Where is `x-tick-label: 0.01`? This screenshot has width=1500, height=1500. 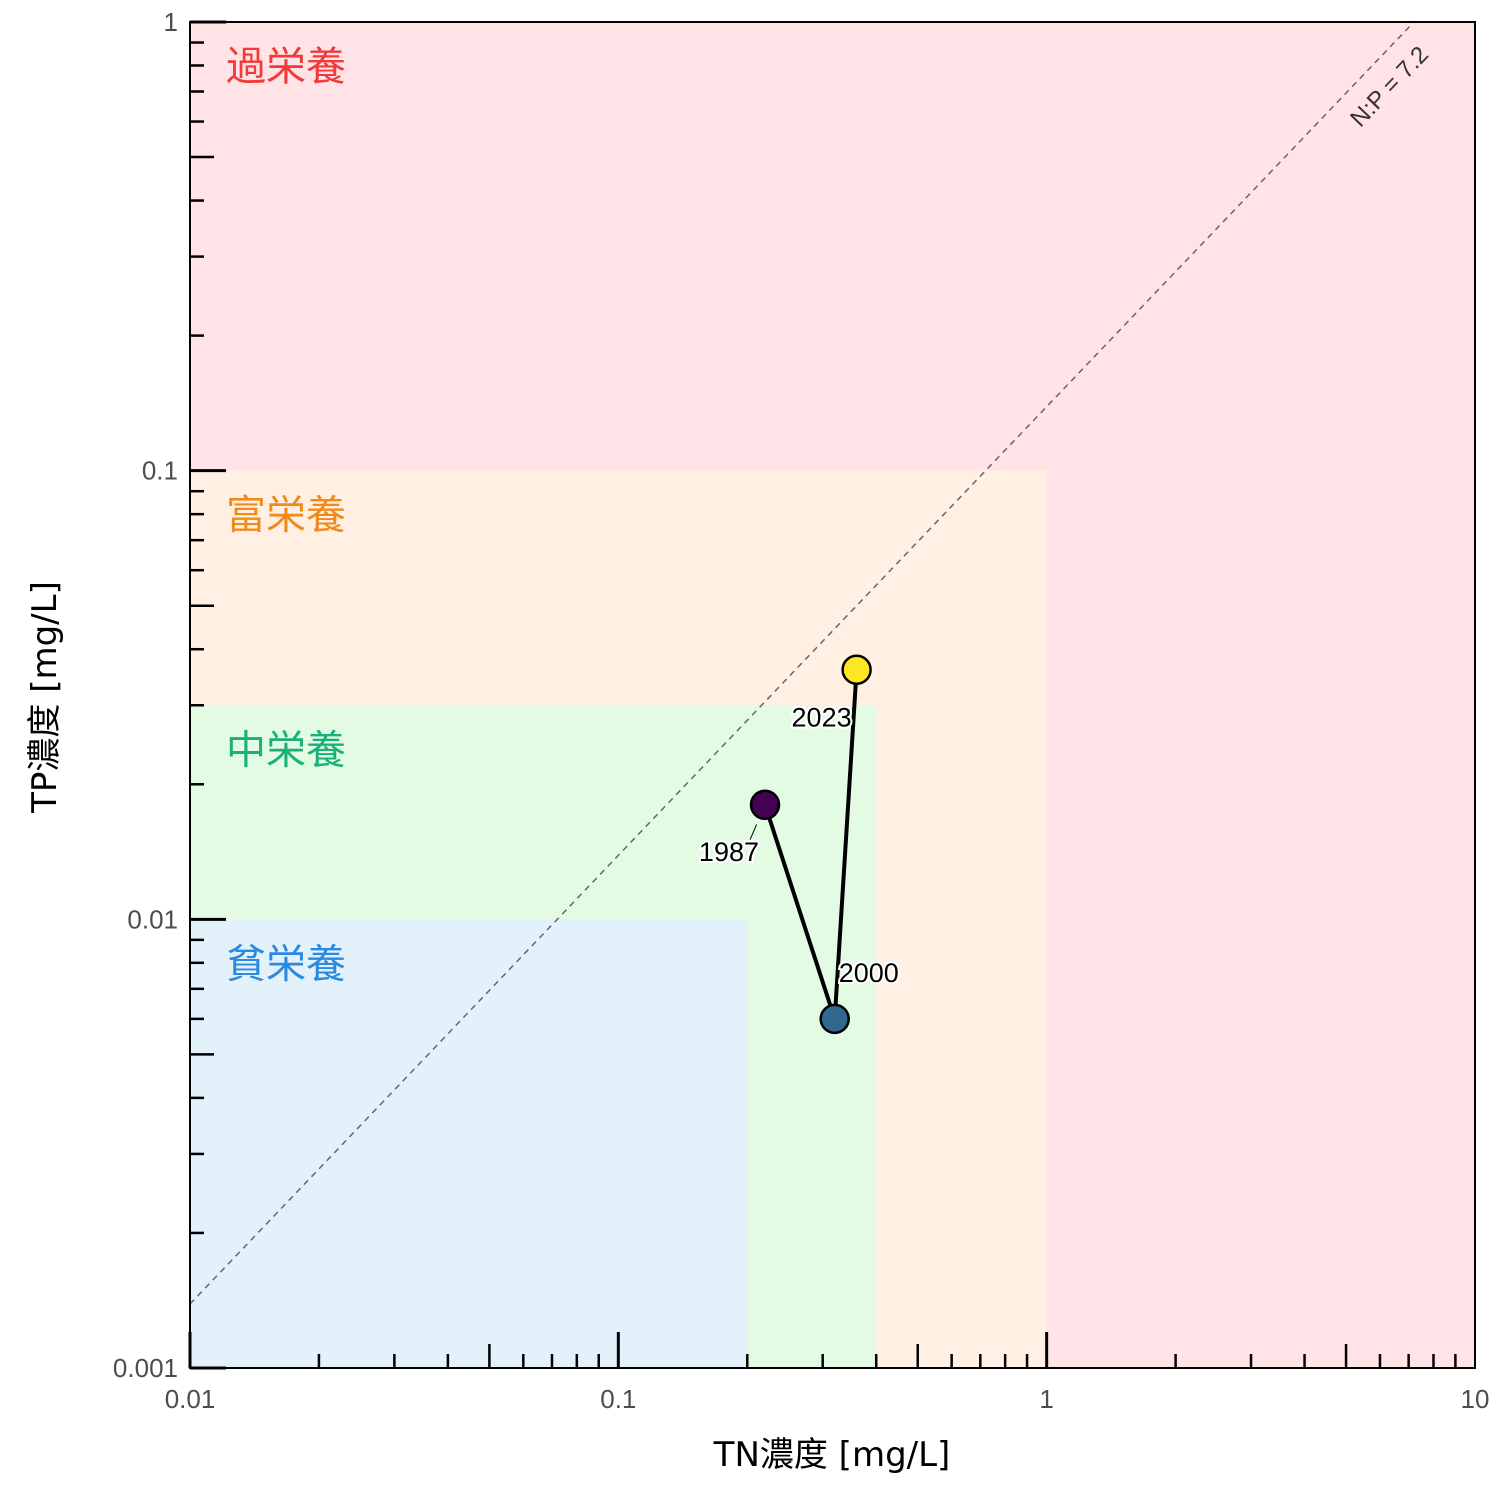
x-tick-label: 0.01 is located at coordinates (190, 1399).